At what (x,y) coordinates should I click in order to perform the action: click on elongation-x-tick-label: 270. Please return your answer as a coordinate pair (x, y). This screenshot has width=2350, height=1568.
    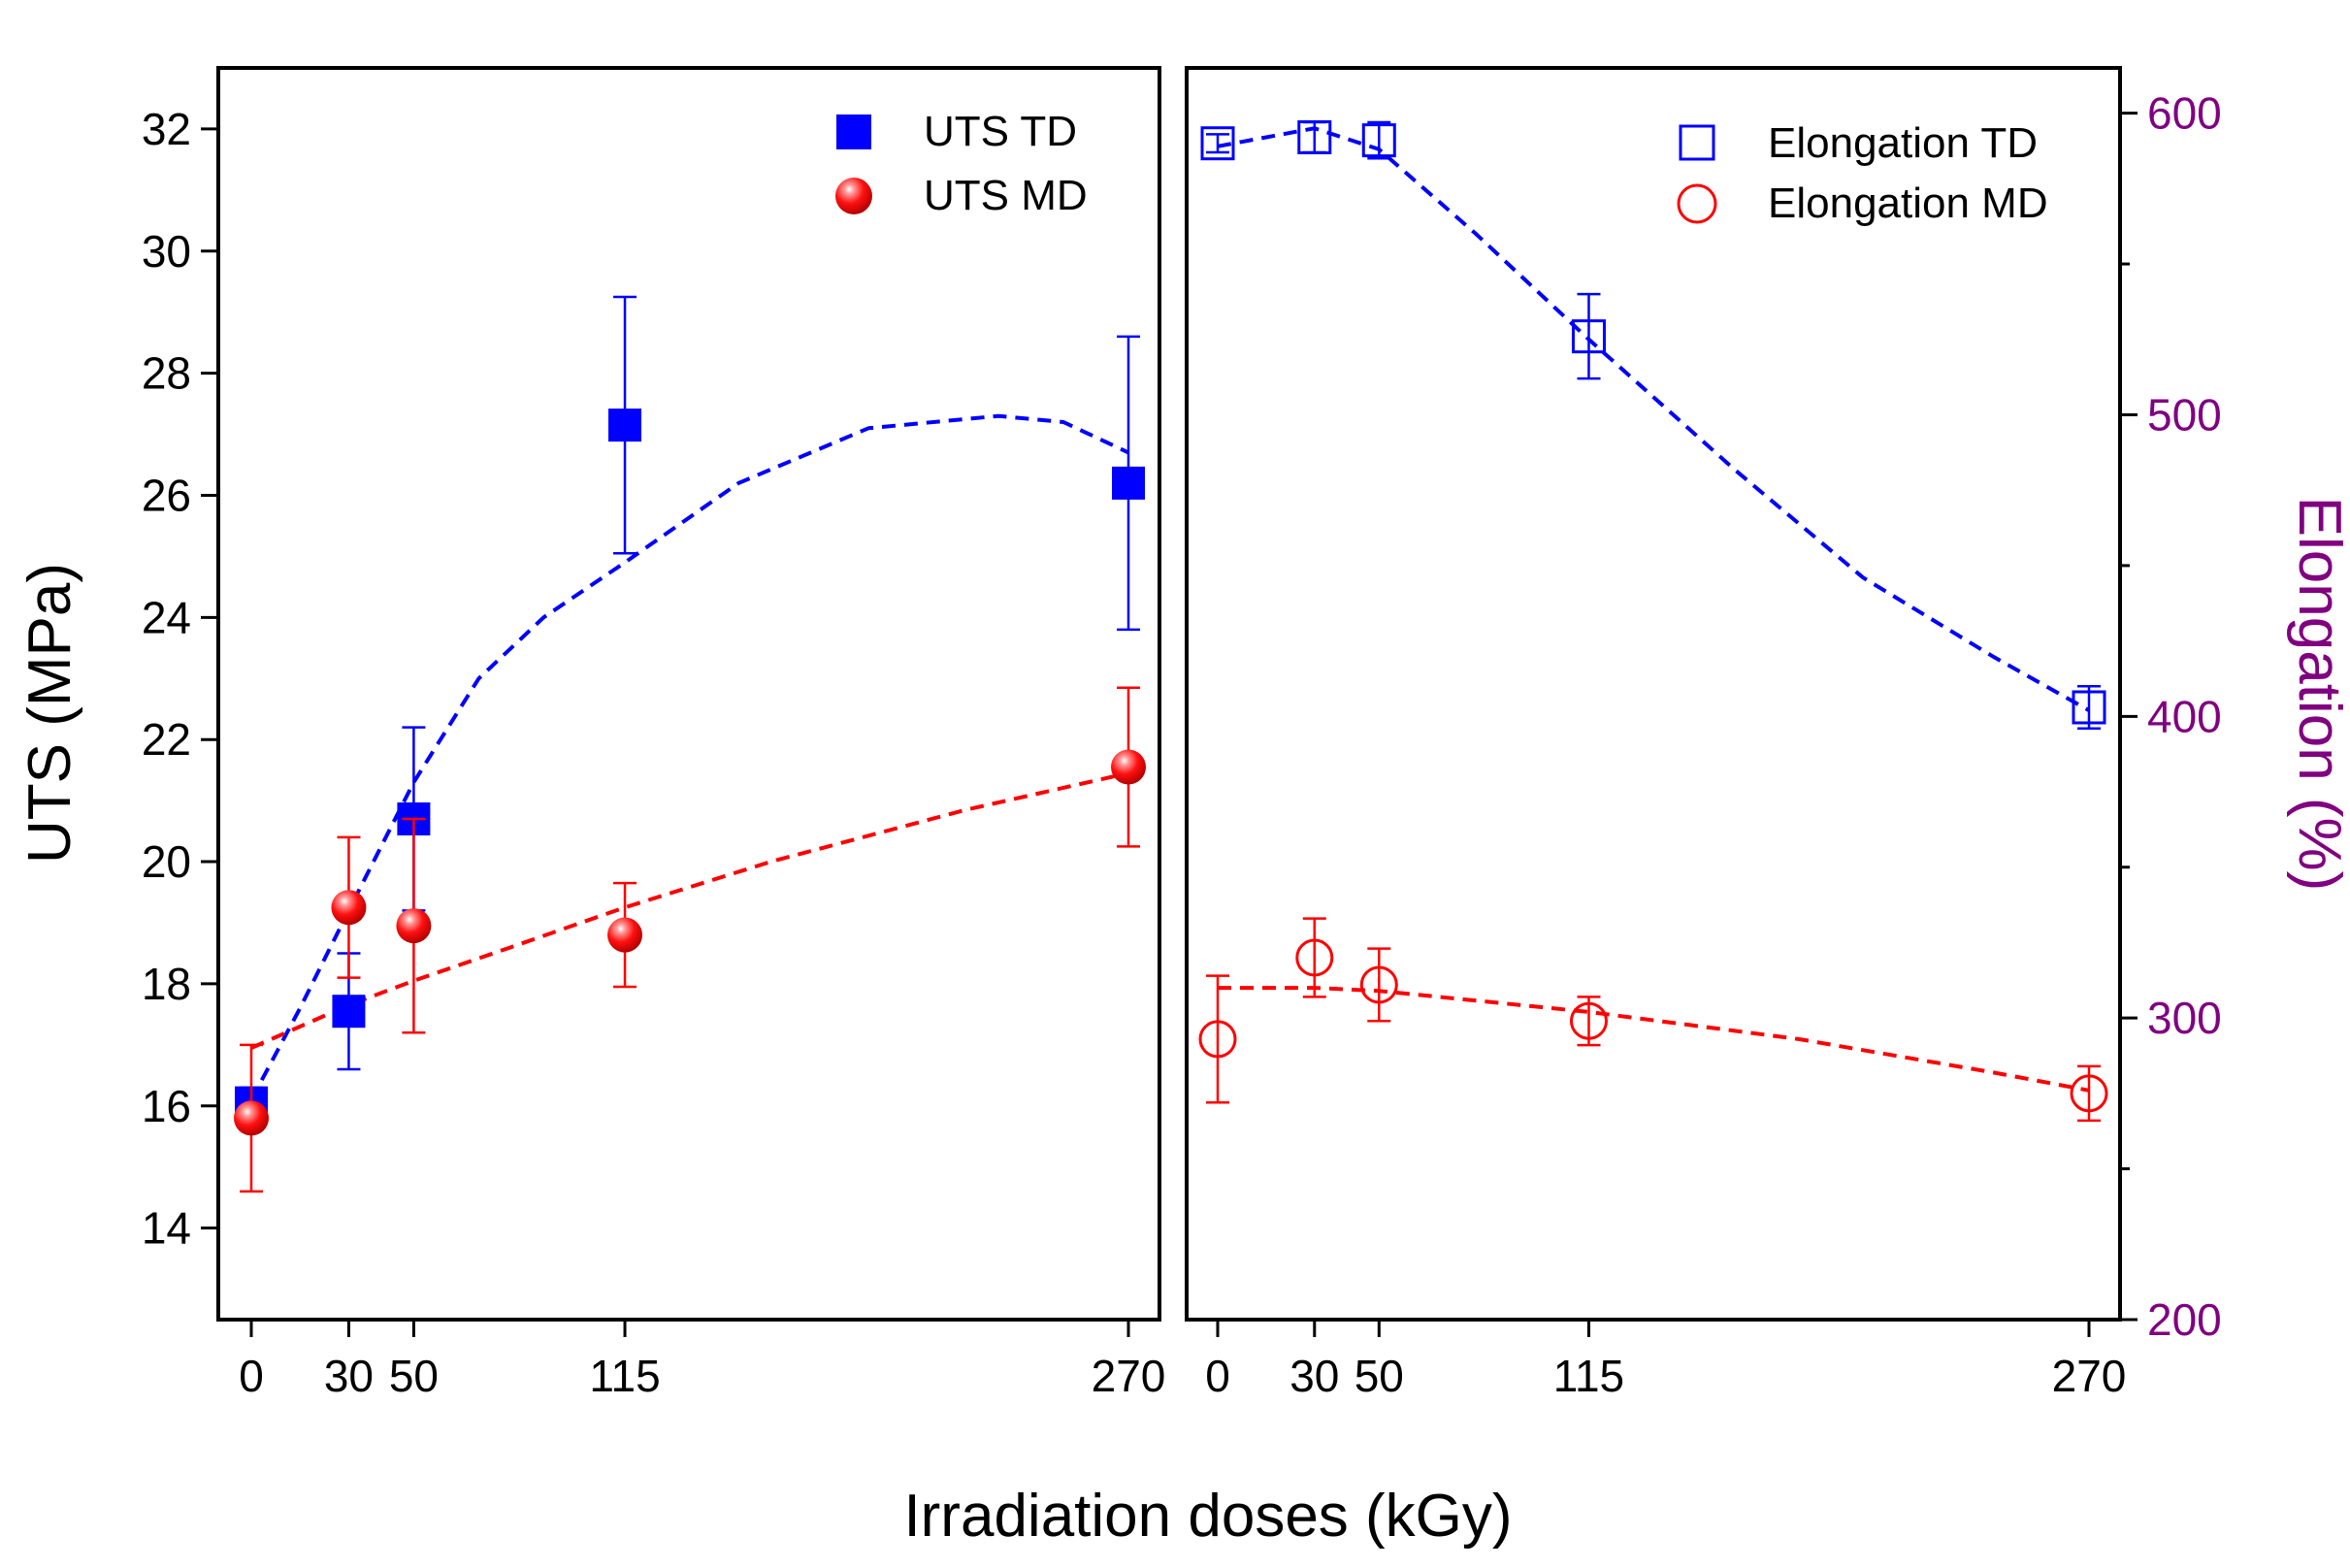
    Looking at the image, I should click on (2090, 1376).